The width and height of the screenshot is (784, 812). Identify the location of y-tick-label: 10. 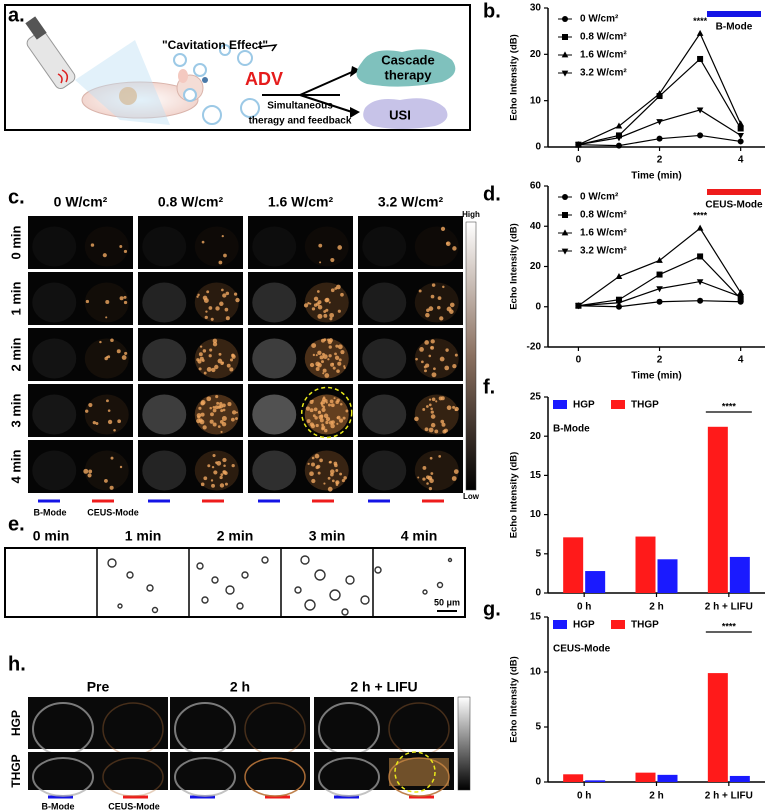
(536, 514).